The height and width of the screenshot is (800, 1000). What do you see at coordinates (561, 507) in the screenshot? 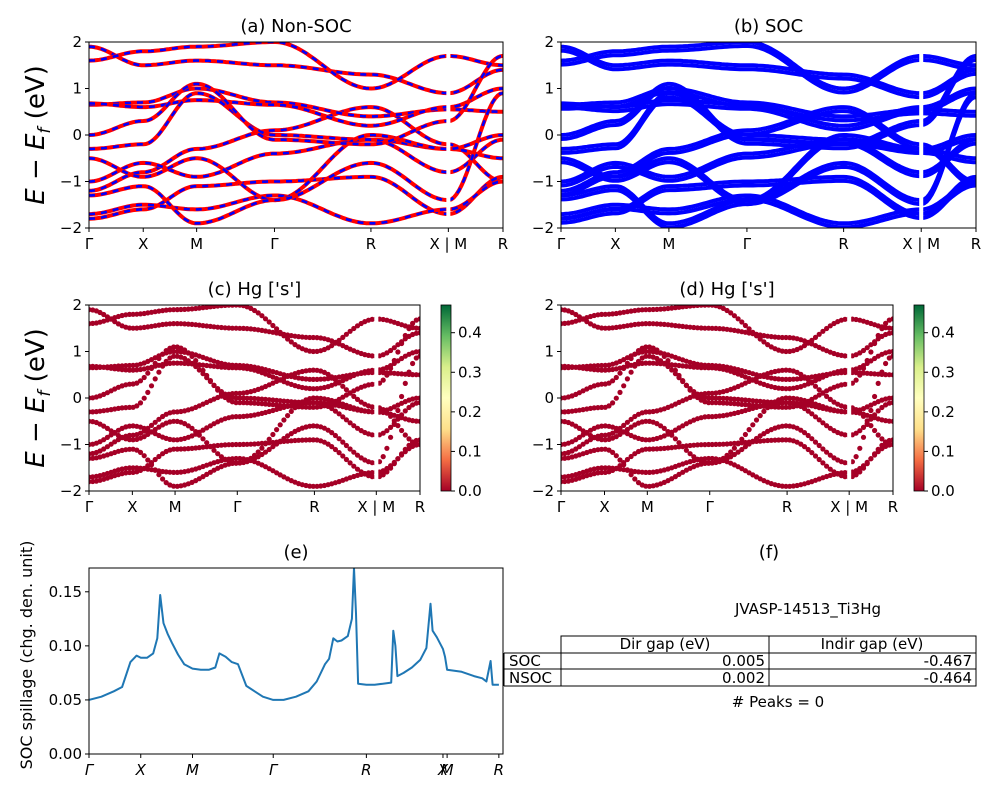
I see `x-tick-label: Γ` at bounding box center [561, 507].